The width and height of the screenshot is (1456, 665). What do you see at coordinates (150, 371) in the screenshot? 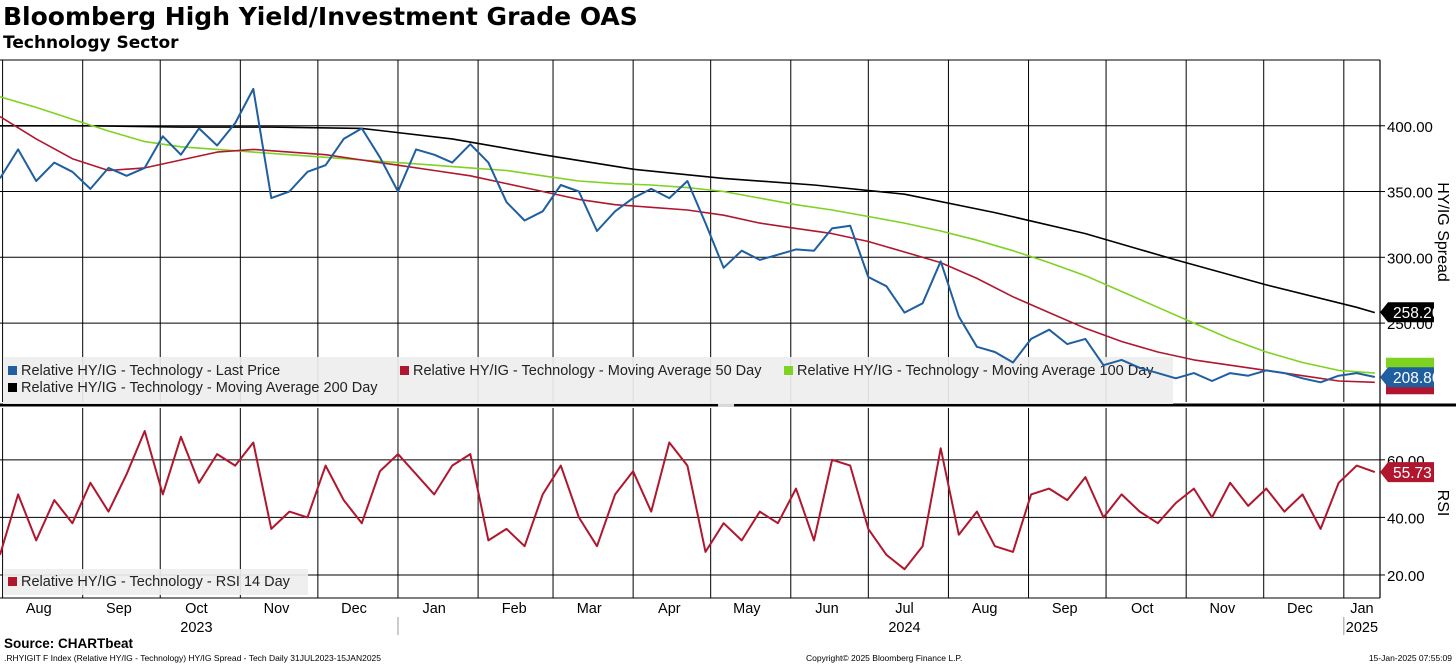
I see `legend-label: Relative HY/IG - Technology - Last Price` at bounding box center [150, 371].